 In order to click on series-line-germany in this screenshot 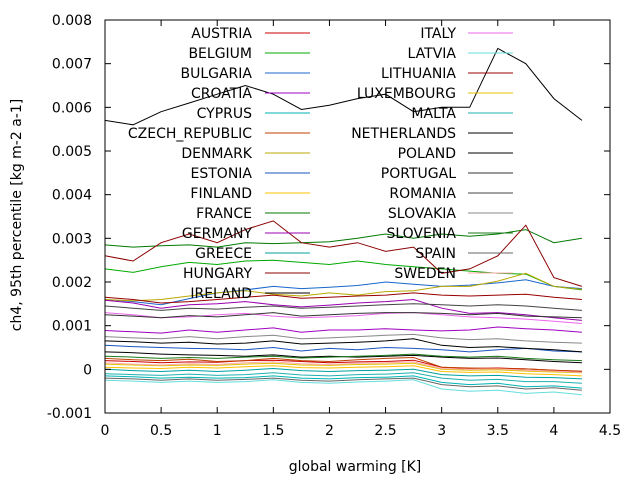, I will do `click(343, 309)`.